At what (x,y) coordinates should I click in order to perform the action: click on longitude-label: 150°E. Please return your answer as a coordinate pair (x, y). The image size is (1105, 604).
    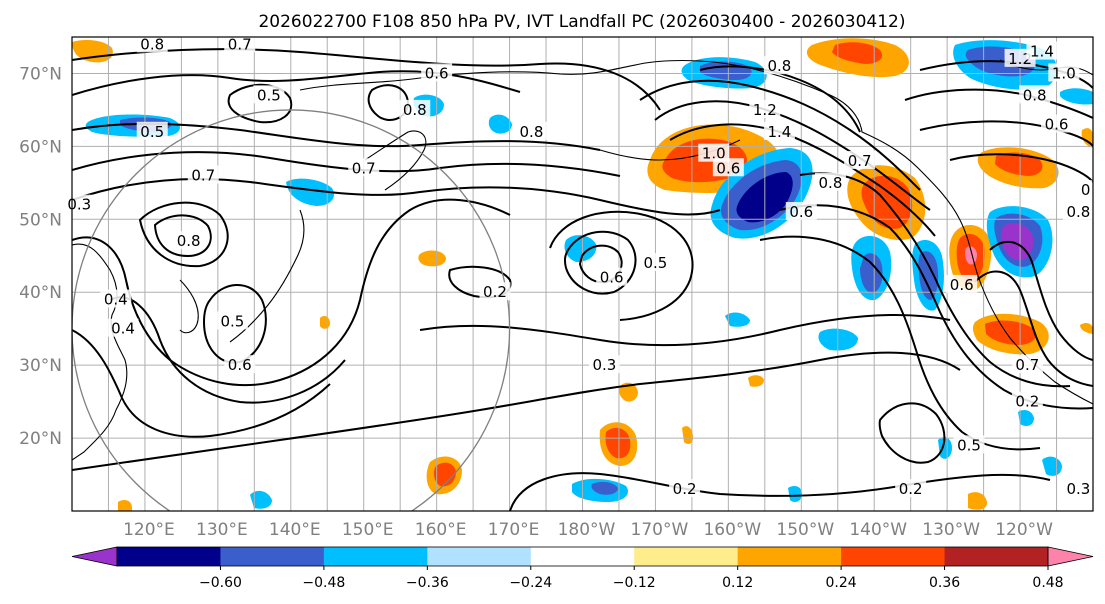
    Looking at the image, I should click on (368, 530).